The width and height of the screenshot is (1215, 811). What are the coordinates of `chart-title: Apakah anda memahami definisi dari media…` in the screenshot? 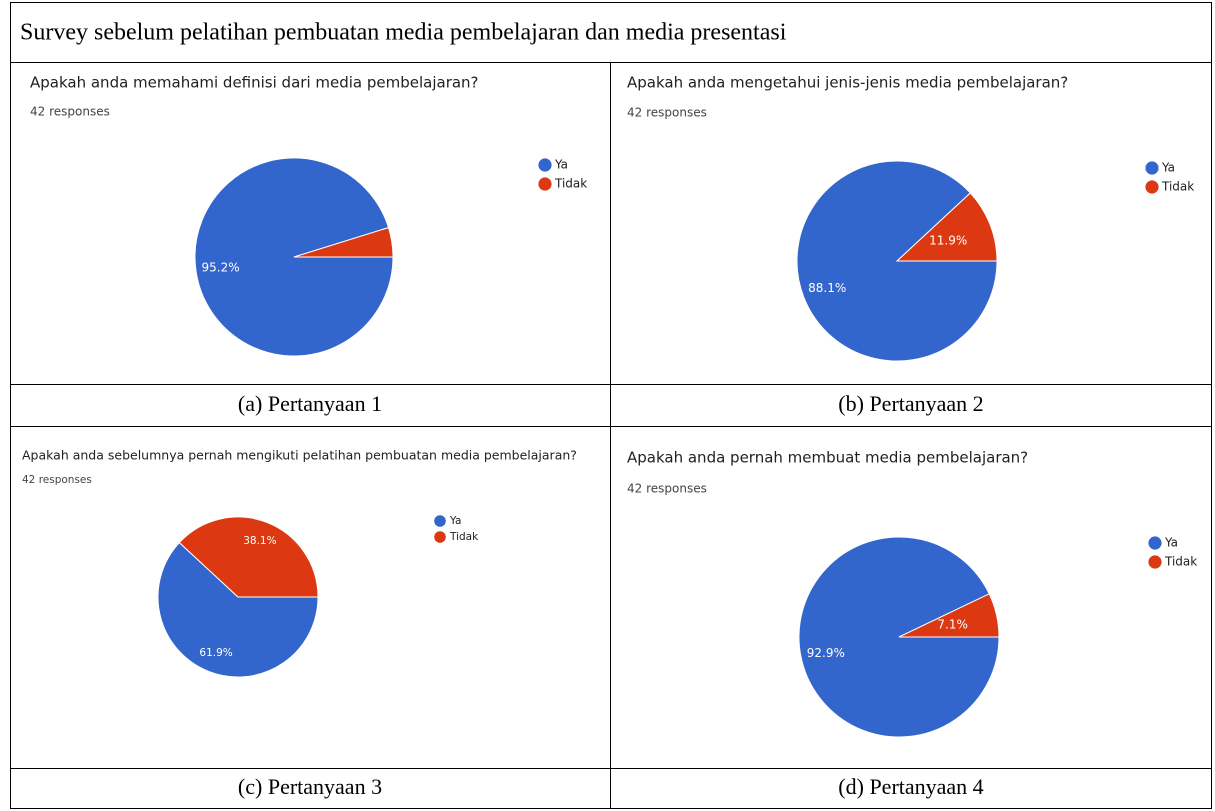 It's located at (254, 83).